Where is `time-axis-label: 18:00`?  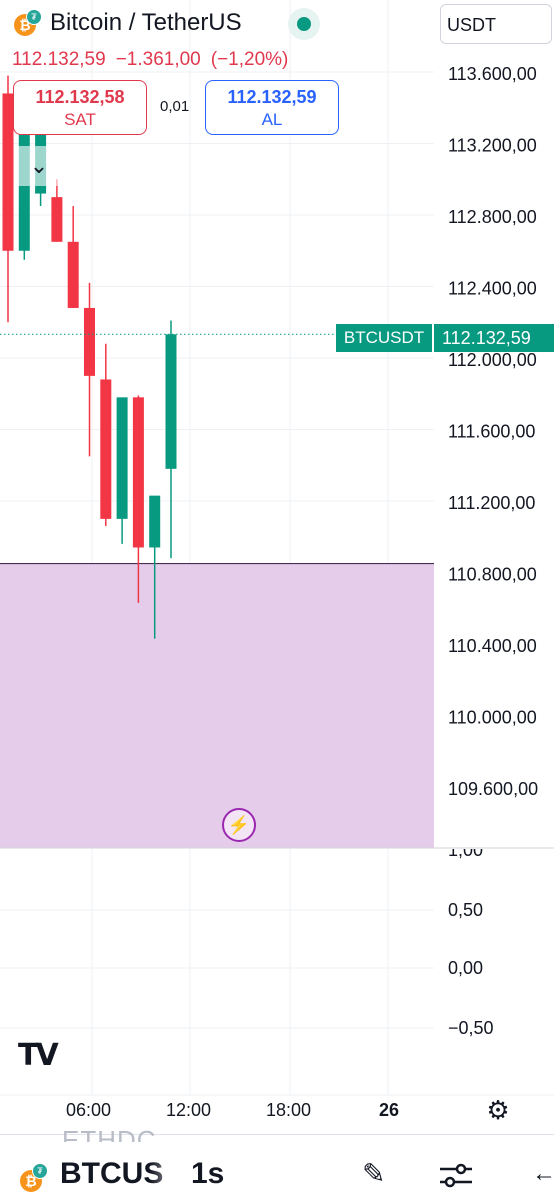 time-axis-label: 18:00 is located at coordinates (288, 1110).